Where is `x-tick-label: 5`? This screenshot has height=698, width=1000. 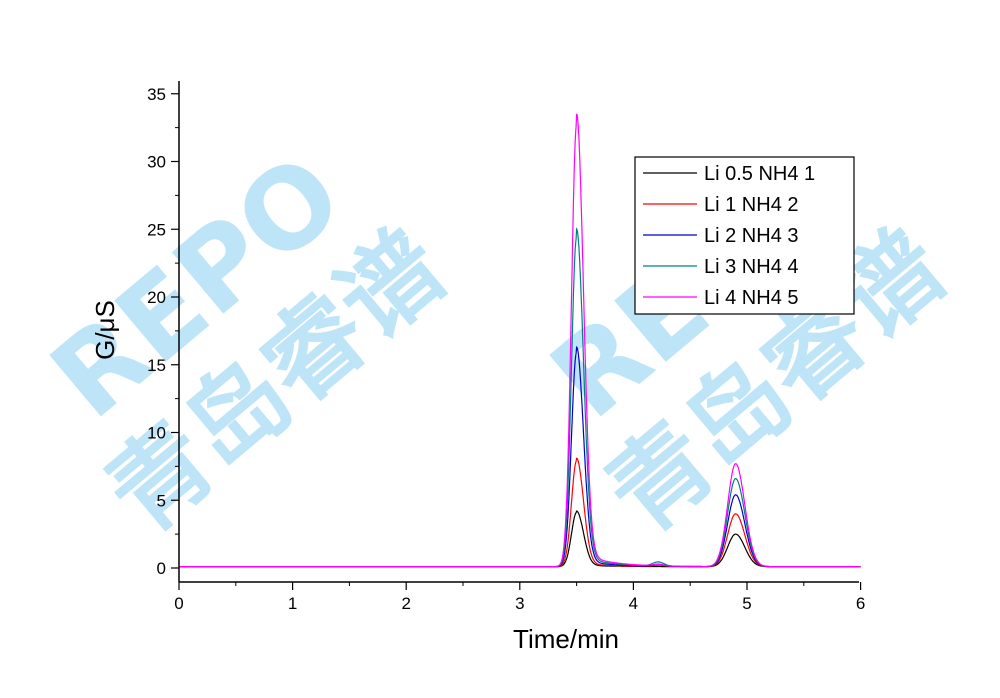 x-tick-label: 5 is located at coordinates (746, 603).